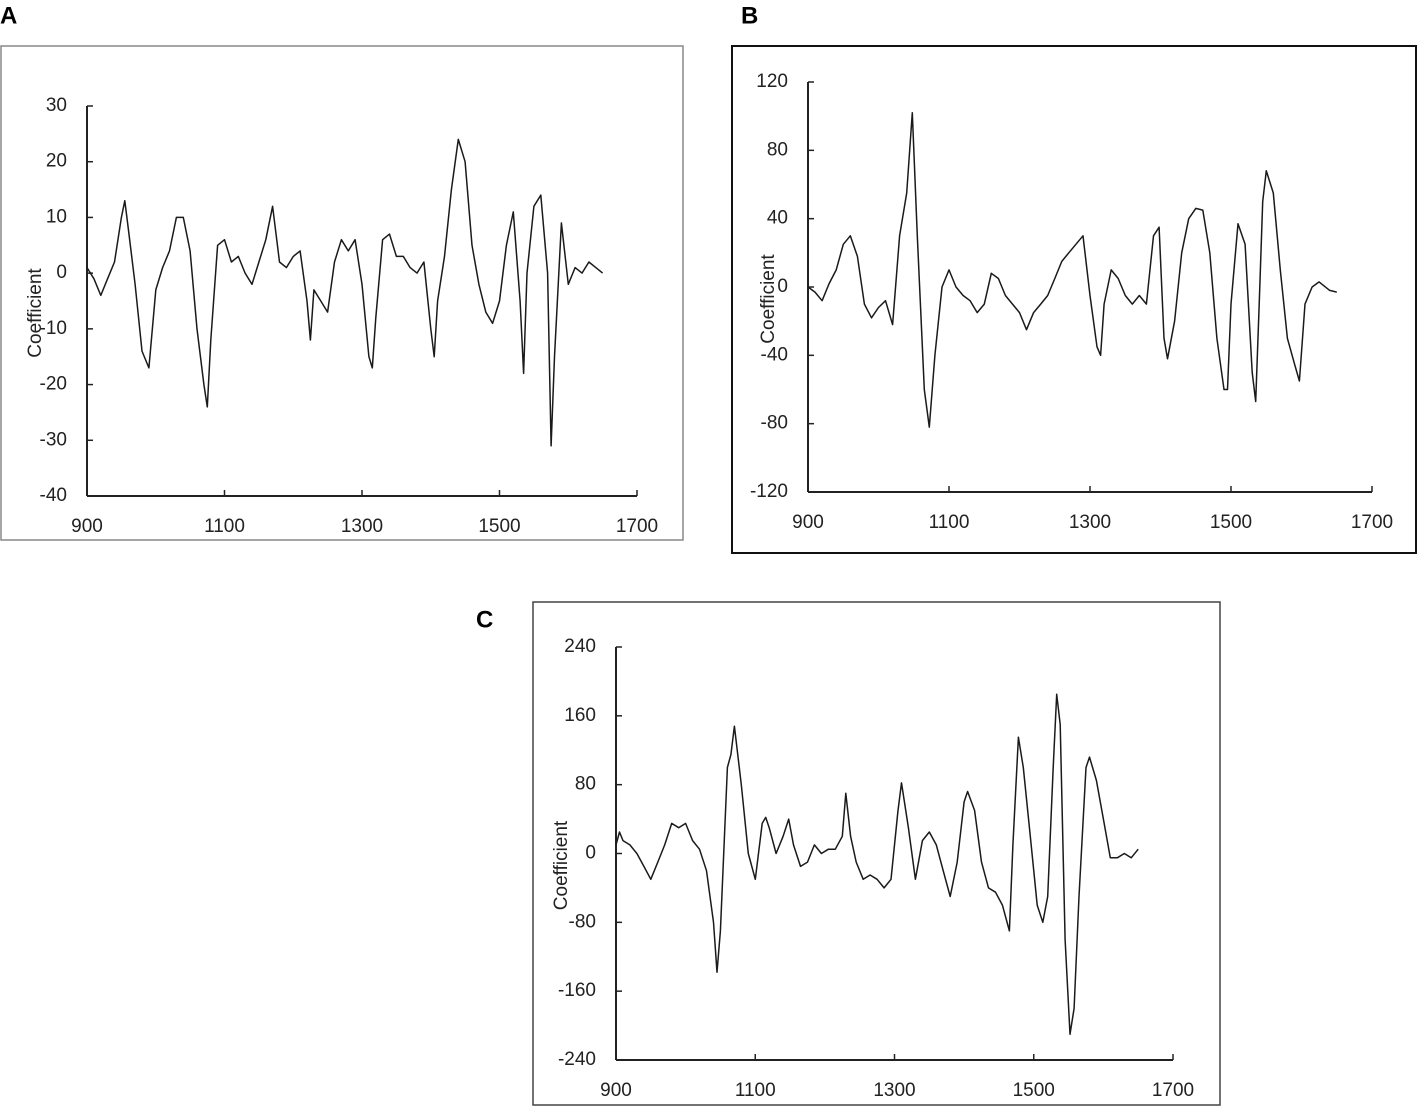  I want to click on y-tick-label: 40, so click(777, 218).